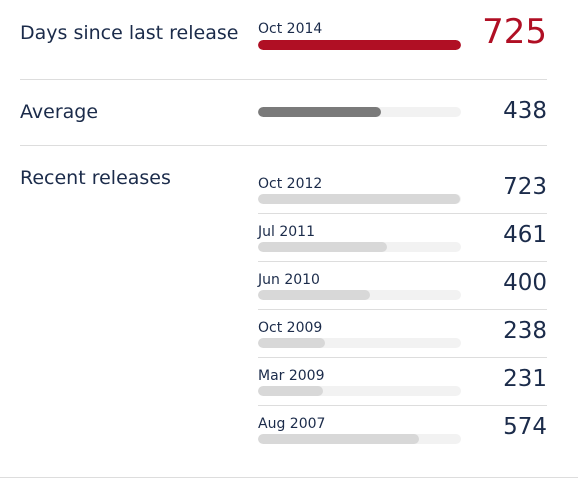  I want to click on current-release-date: Oct 2014, so click(290, 29).